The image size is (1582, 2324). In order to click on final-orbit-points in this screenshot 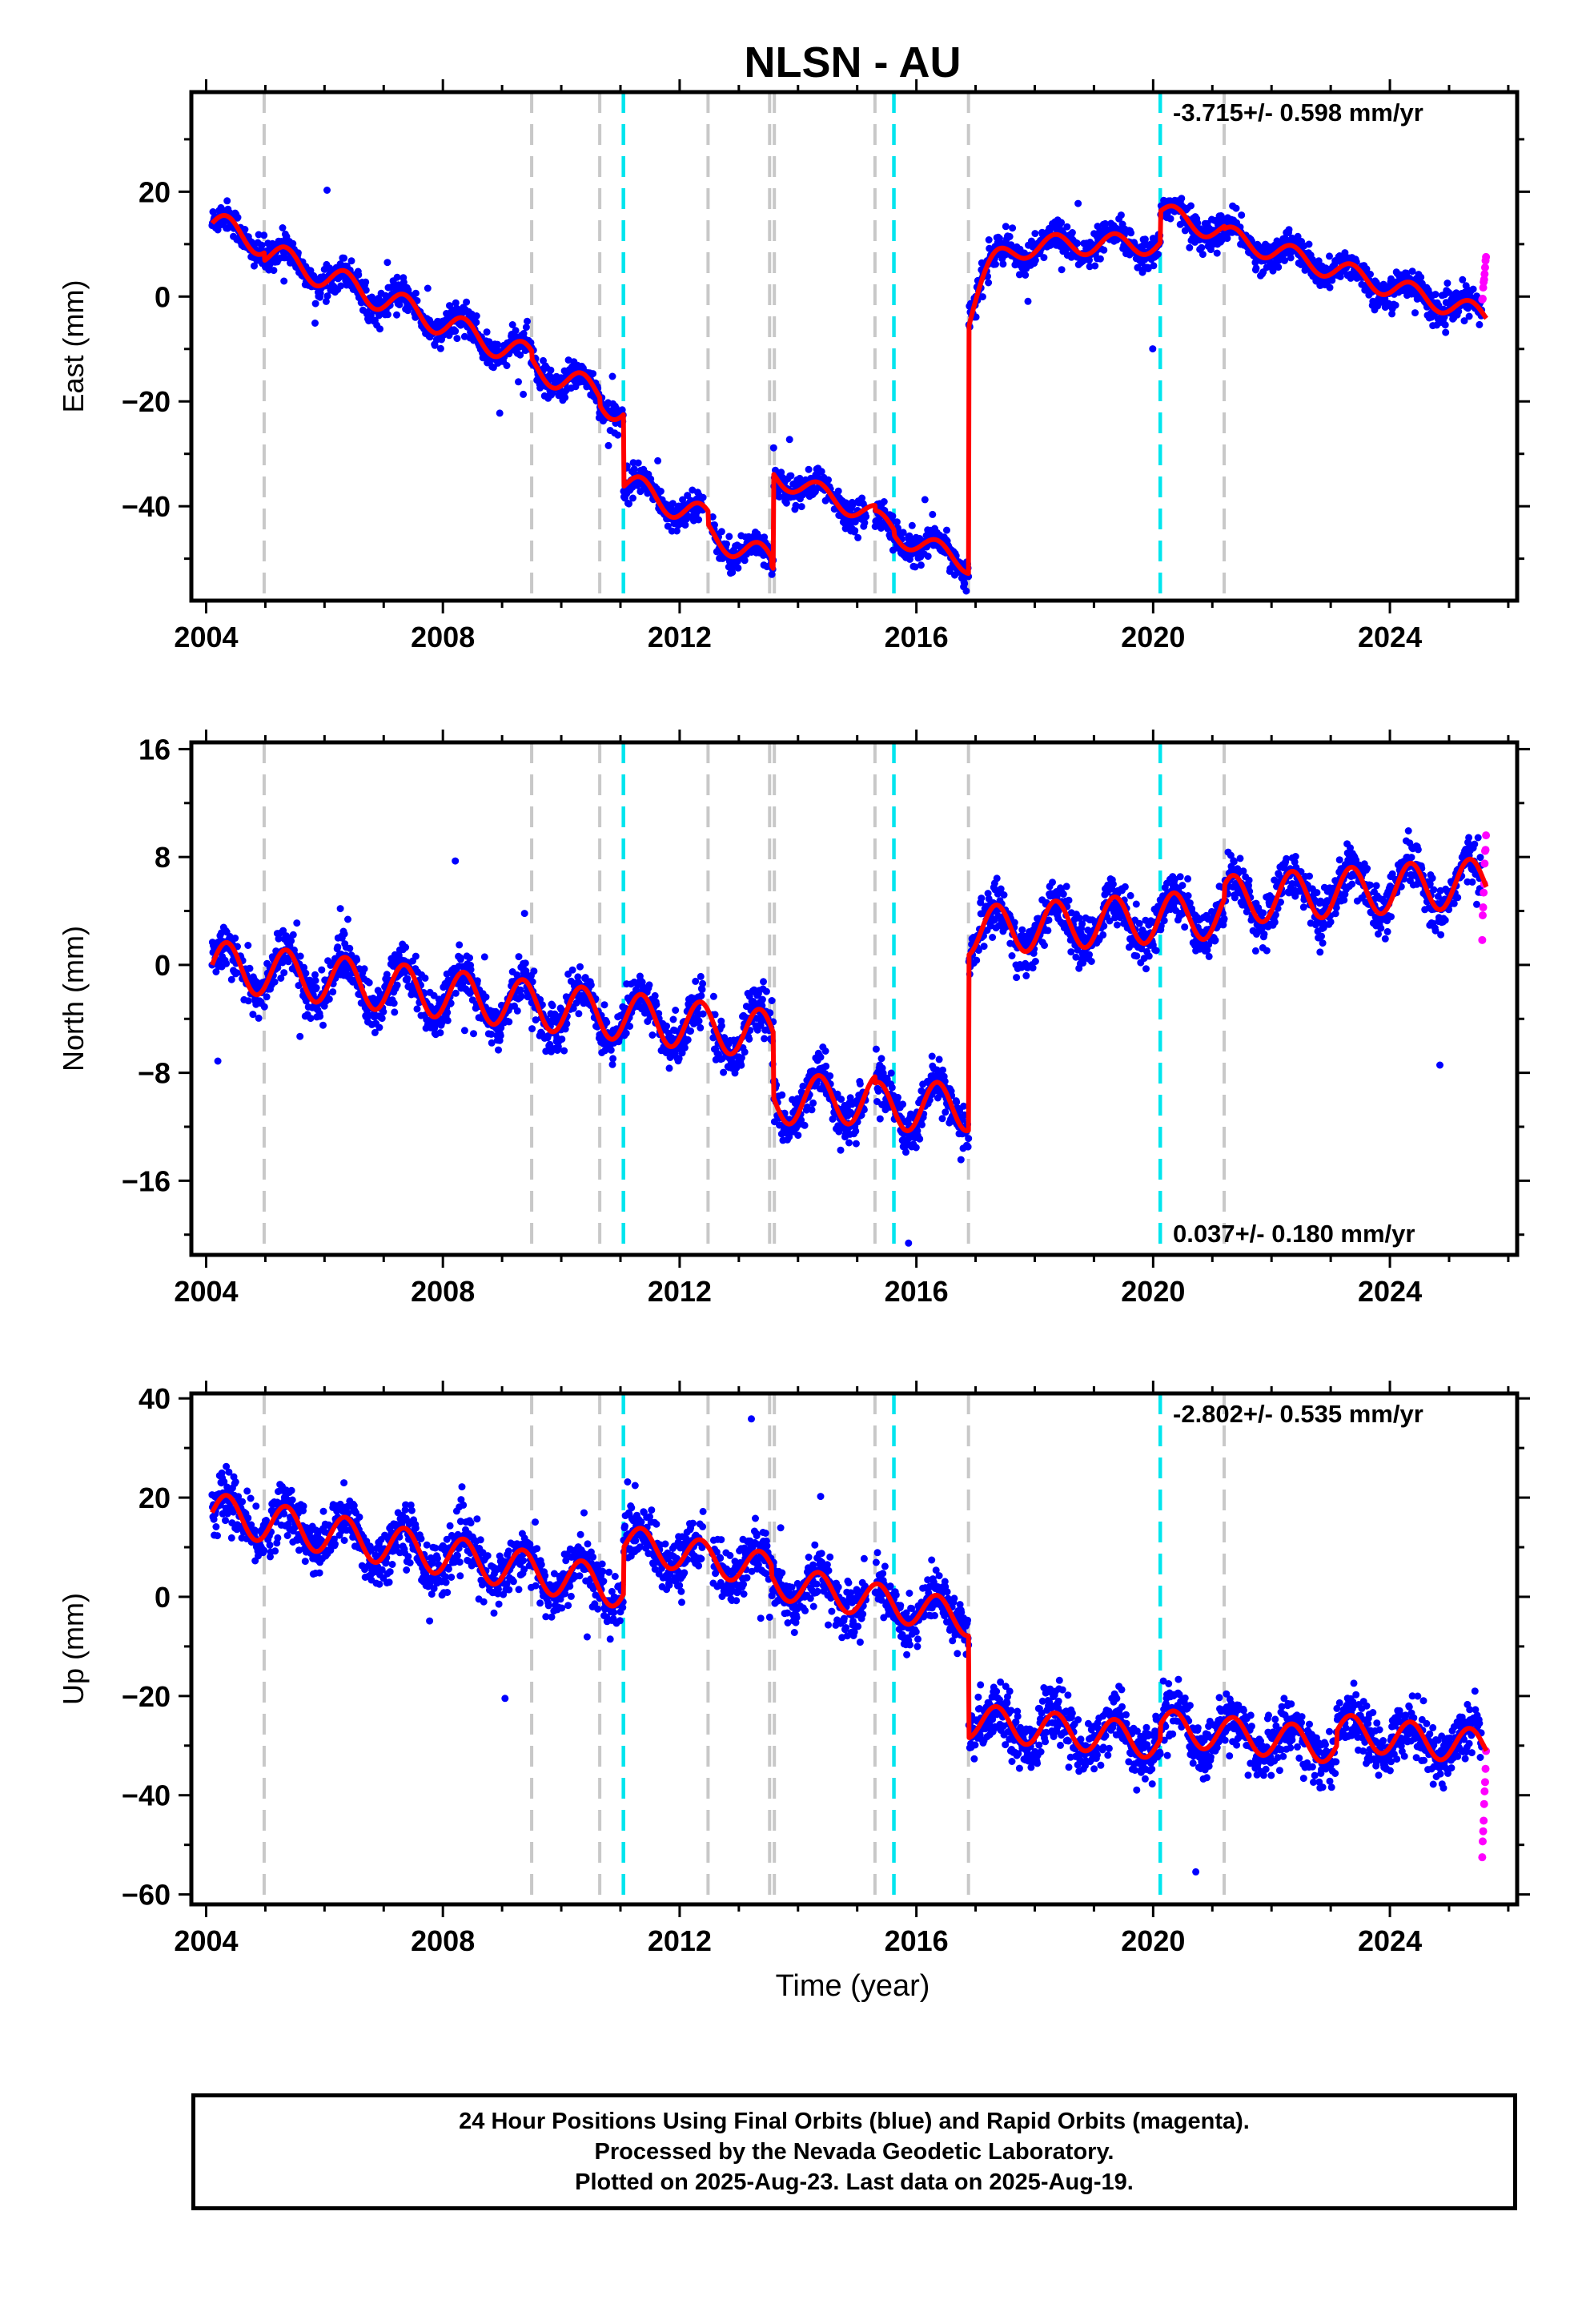, I will do `click(847, 1037)`.